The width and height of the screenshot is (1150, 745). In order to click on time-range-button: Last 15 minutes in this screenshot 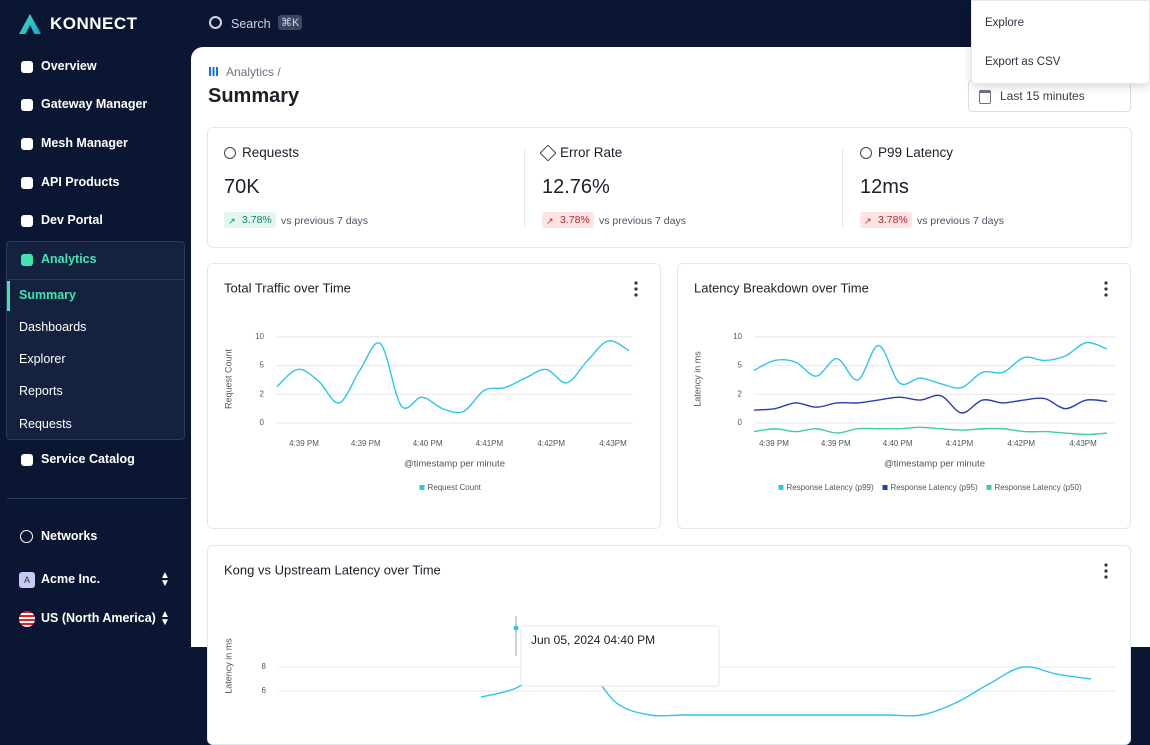, I will do `click(1049, 96)`.